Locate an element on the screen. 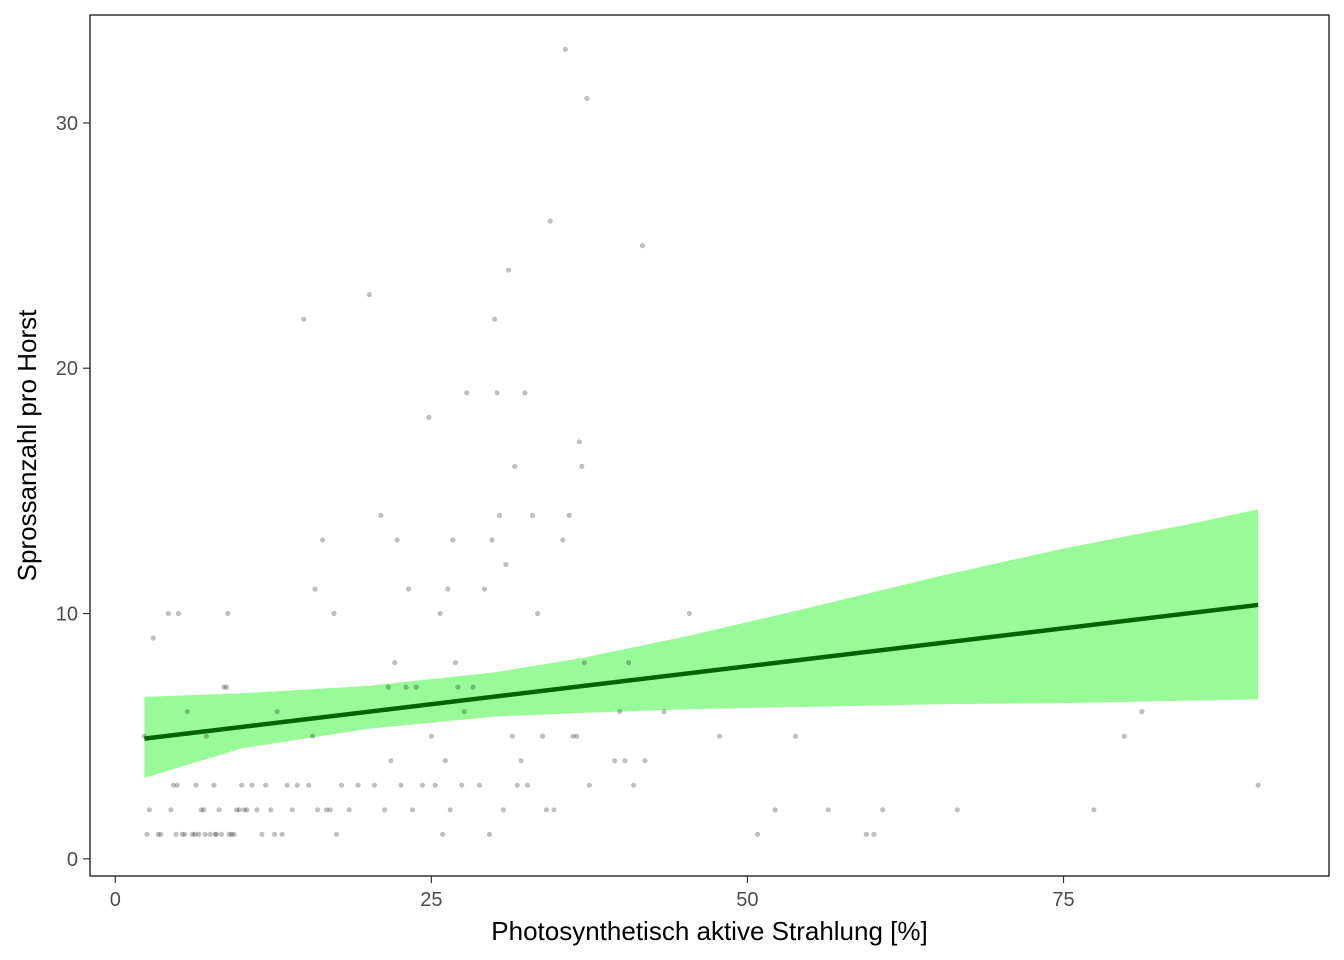 The width and height of the screenshot is (1344, 960). y-tick-label: 10 is located at coordinates (67, 615).